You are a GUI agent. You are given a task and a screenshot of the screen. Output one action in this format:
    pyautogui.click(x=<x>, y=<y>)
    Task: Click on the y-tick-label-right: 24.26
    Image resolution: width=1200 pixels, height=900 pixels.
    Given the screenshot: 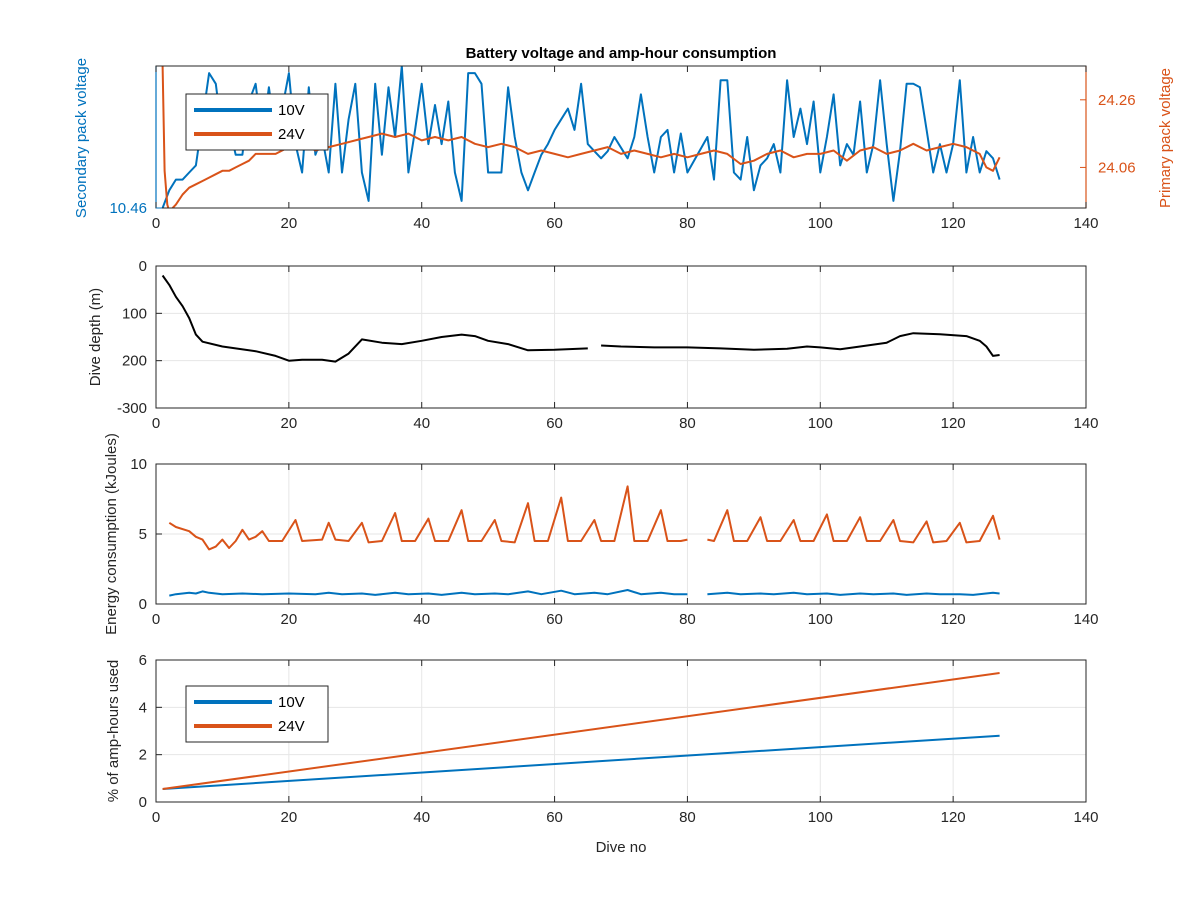 What is the action you would take?
    pyautogui.click(x=1117, y=100)
    